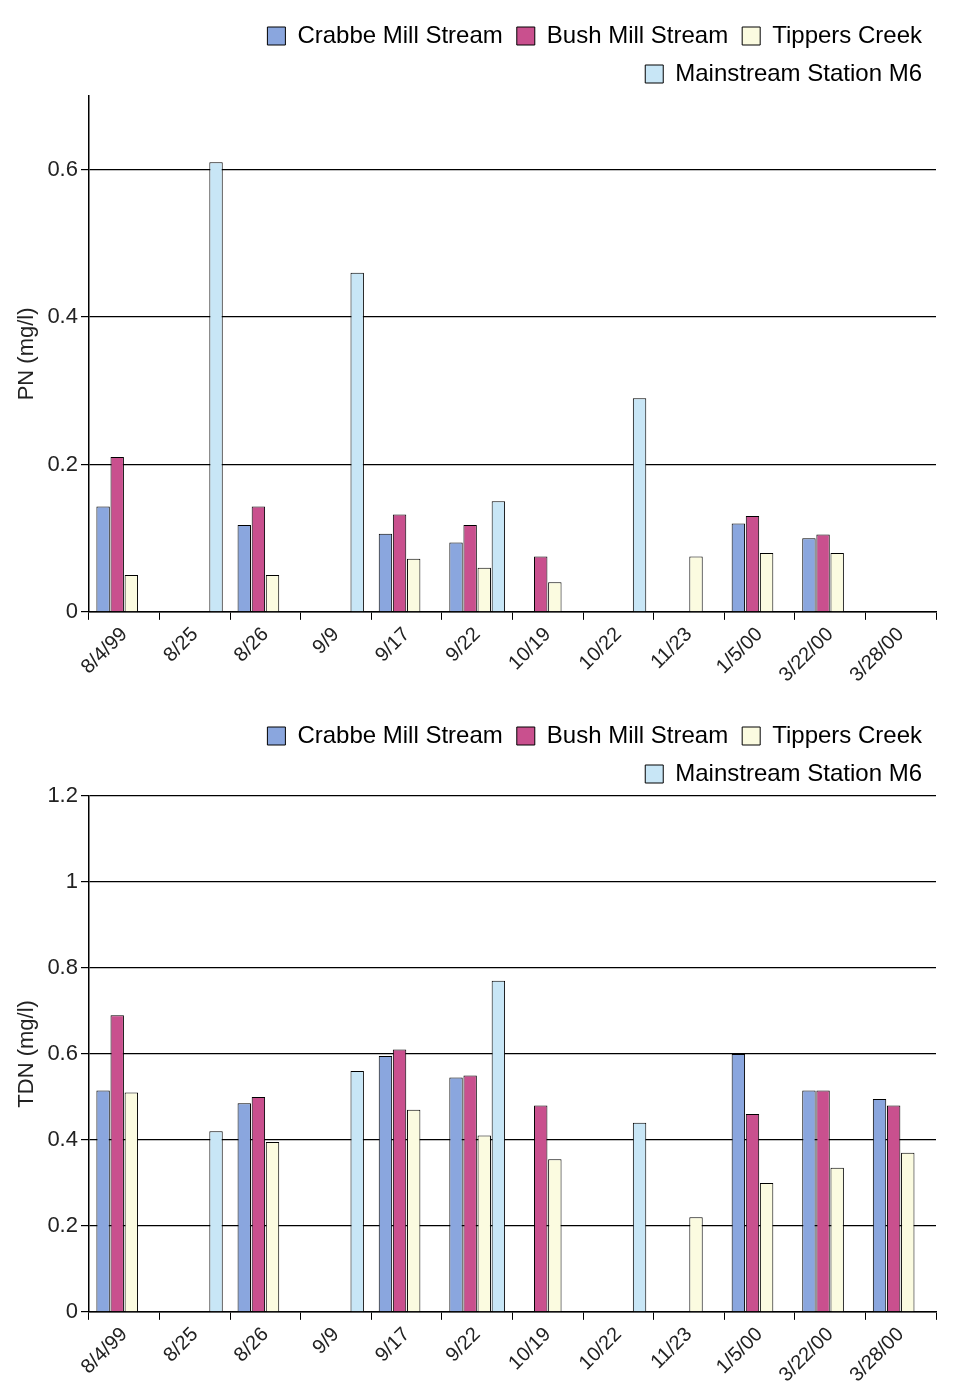 The width and height of the screenshot is (956, 1400). Describe the element at coordinates (71, 881) in the screenshot. I see `y-tick-label: 1` at that location.